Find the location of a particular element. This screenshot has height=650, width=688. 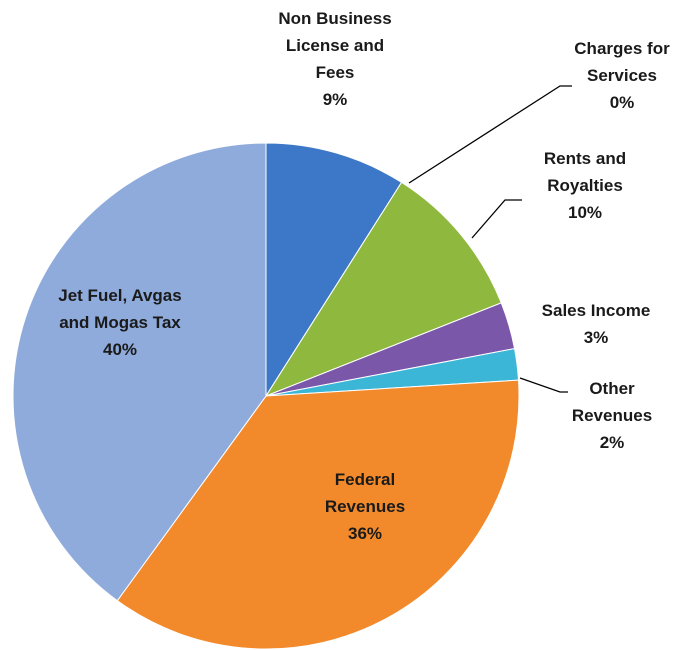

value-label: 3% is located at coordinates (596, 337).